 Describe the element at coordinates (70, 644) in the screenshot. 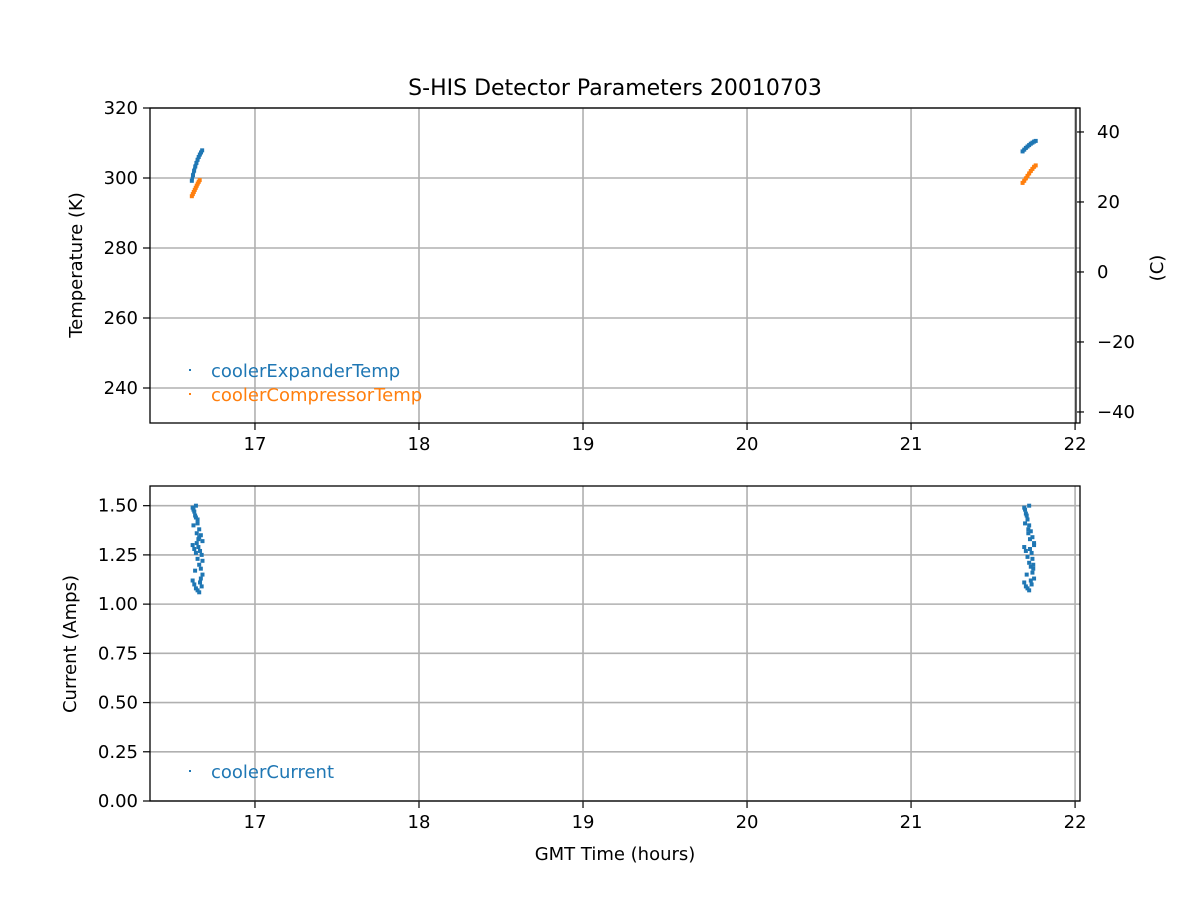

I see `bottom-y-axis-label: Current (Amps)` at that location.